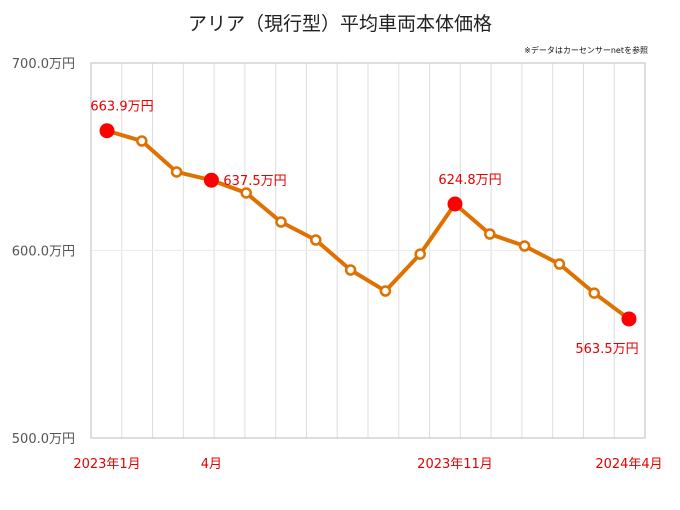  I want to click on y-tick-label: 700.0万円, so click(43, 64).